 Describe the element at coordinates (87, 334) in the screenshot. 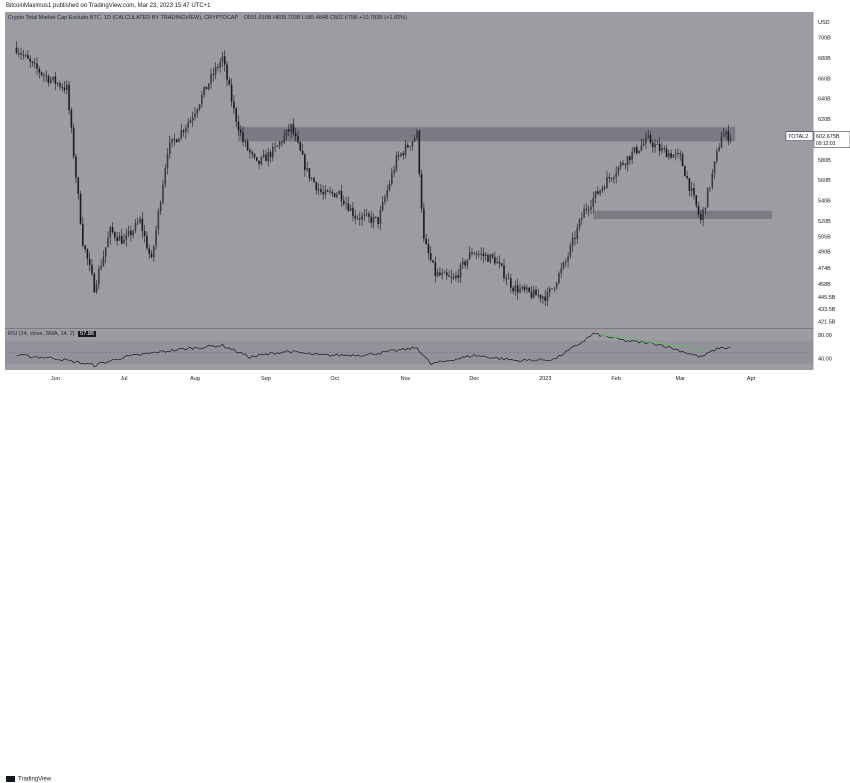

I see `rsi-legend-value: 57.86` at that location.